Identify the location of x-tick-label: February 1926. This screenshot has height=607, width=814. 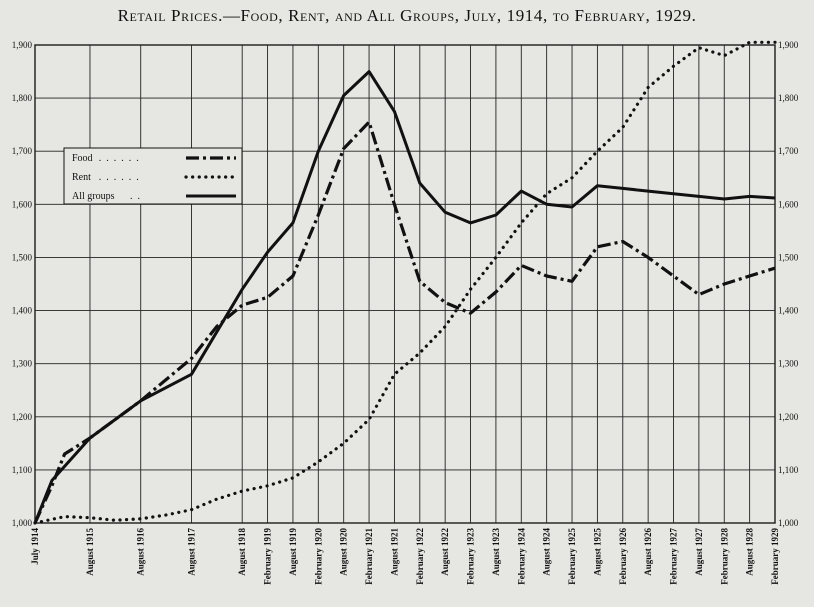
(623, 556).